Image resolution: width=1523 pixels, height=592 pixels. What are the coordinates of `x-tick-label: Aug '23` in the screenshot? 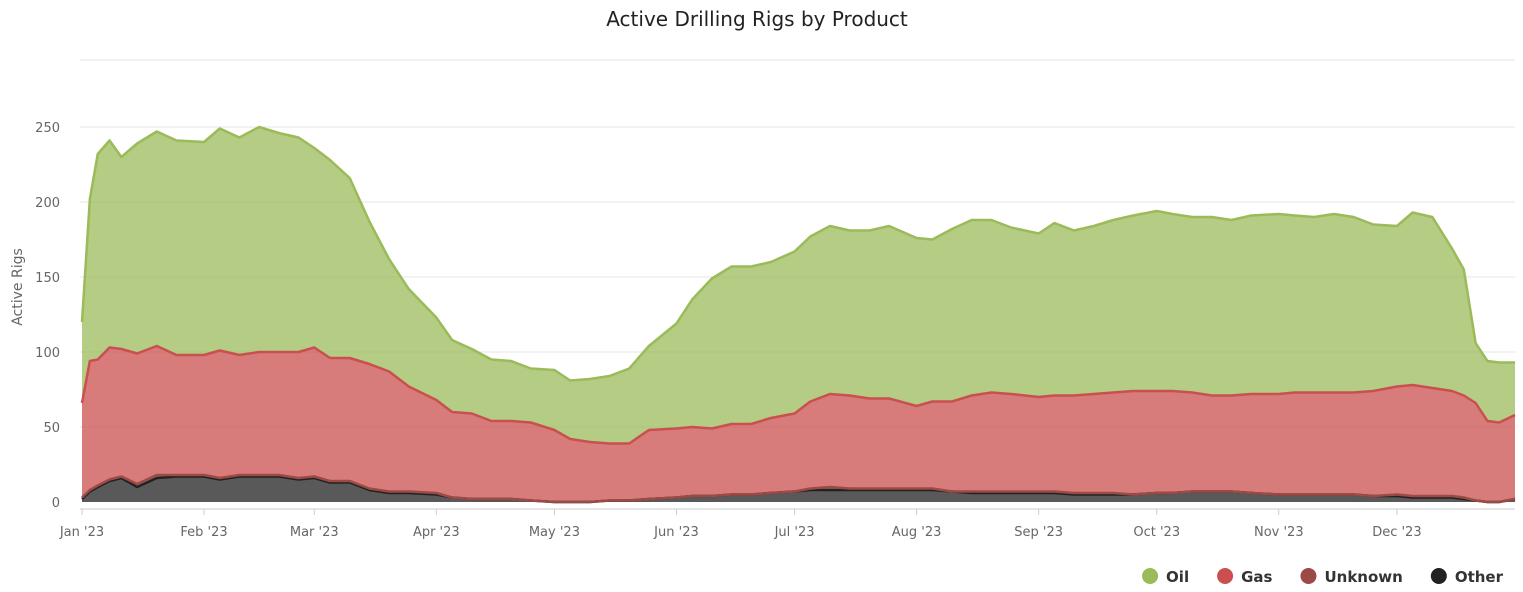 It's located at (917, 532).